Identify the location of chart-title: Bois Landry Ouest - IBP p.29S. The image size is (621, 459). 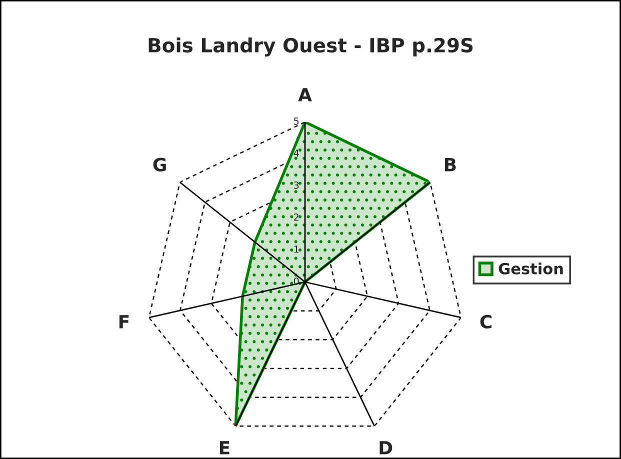
(310, 47).